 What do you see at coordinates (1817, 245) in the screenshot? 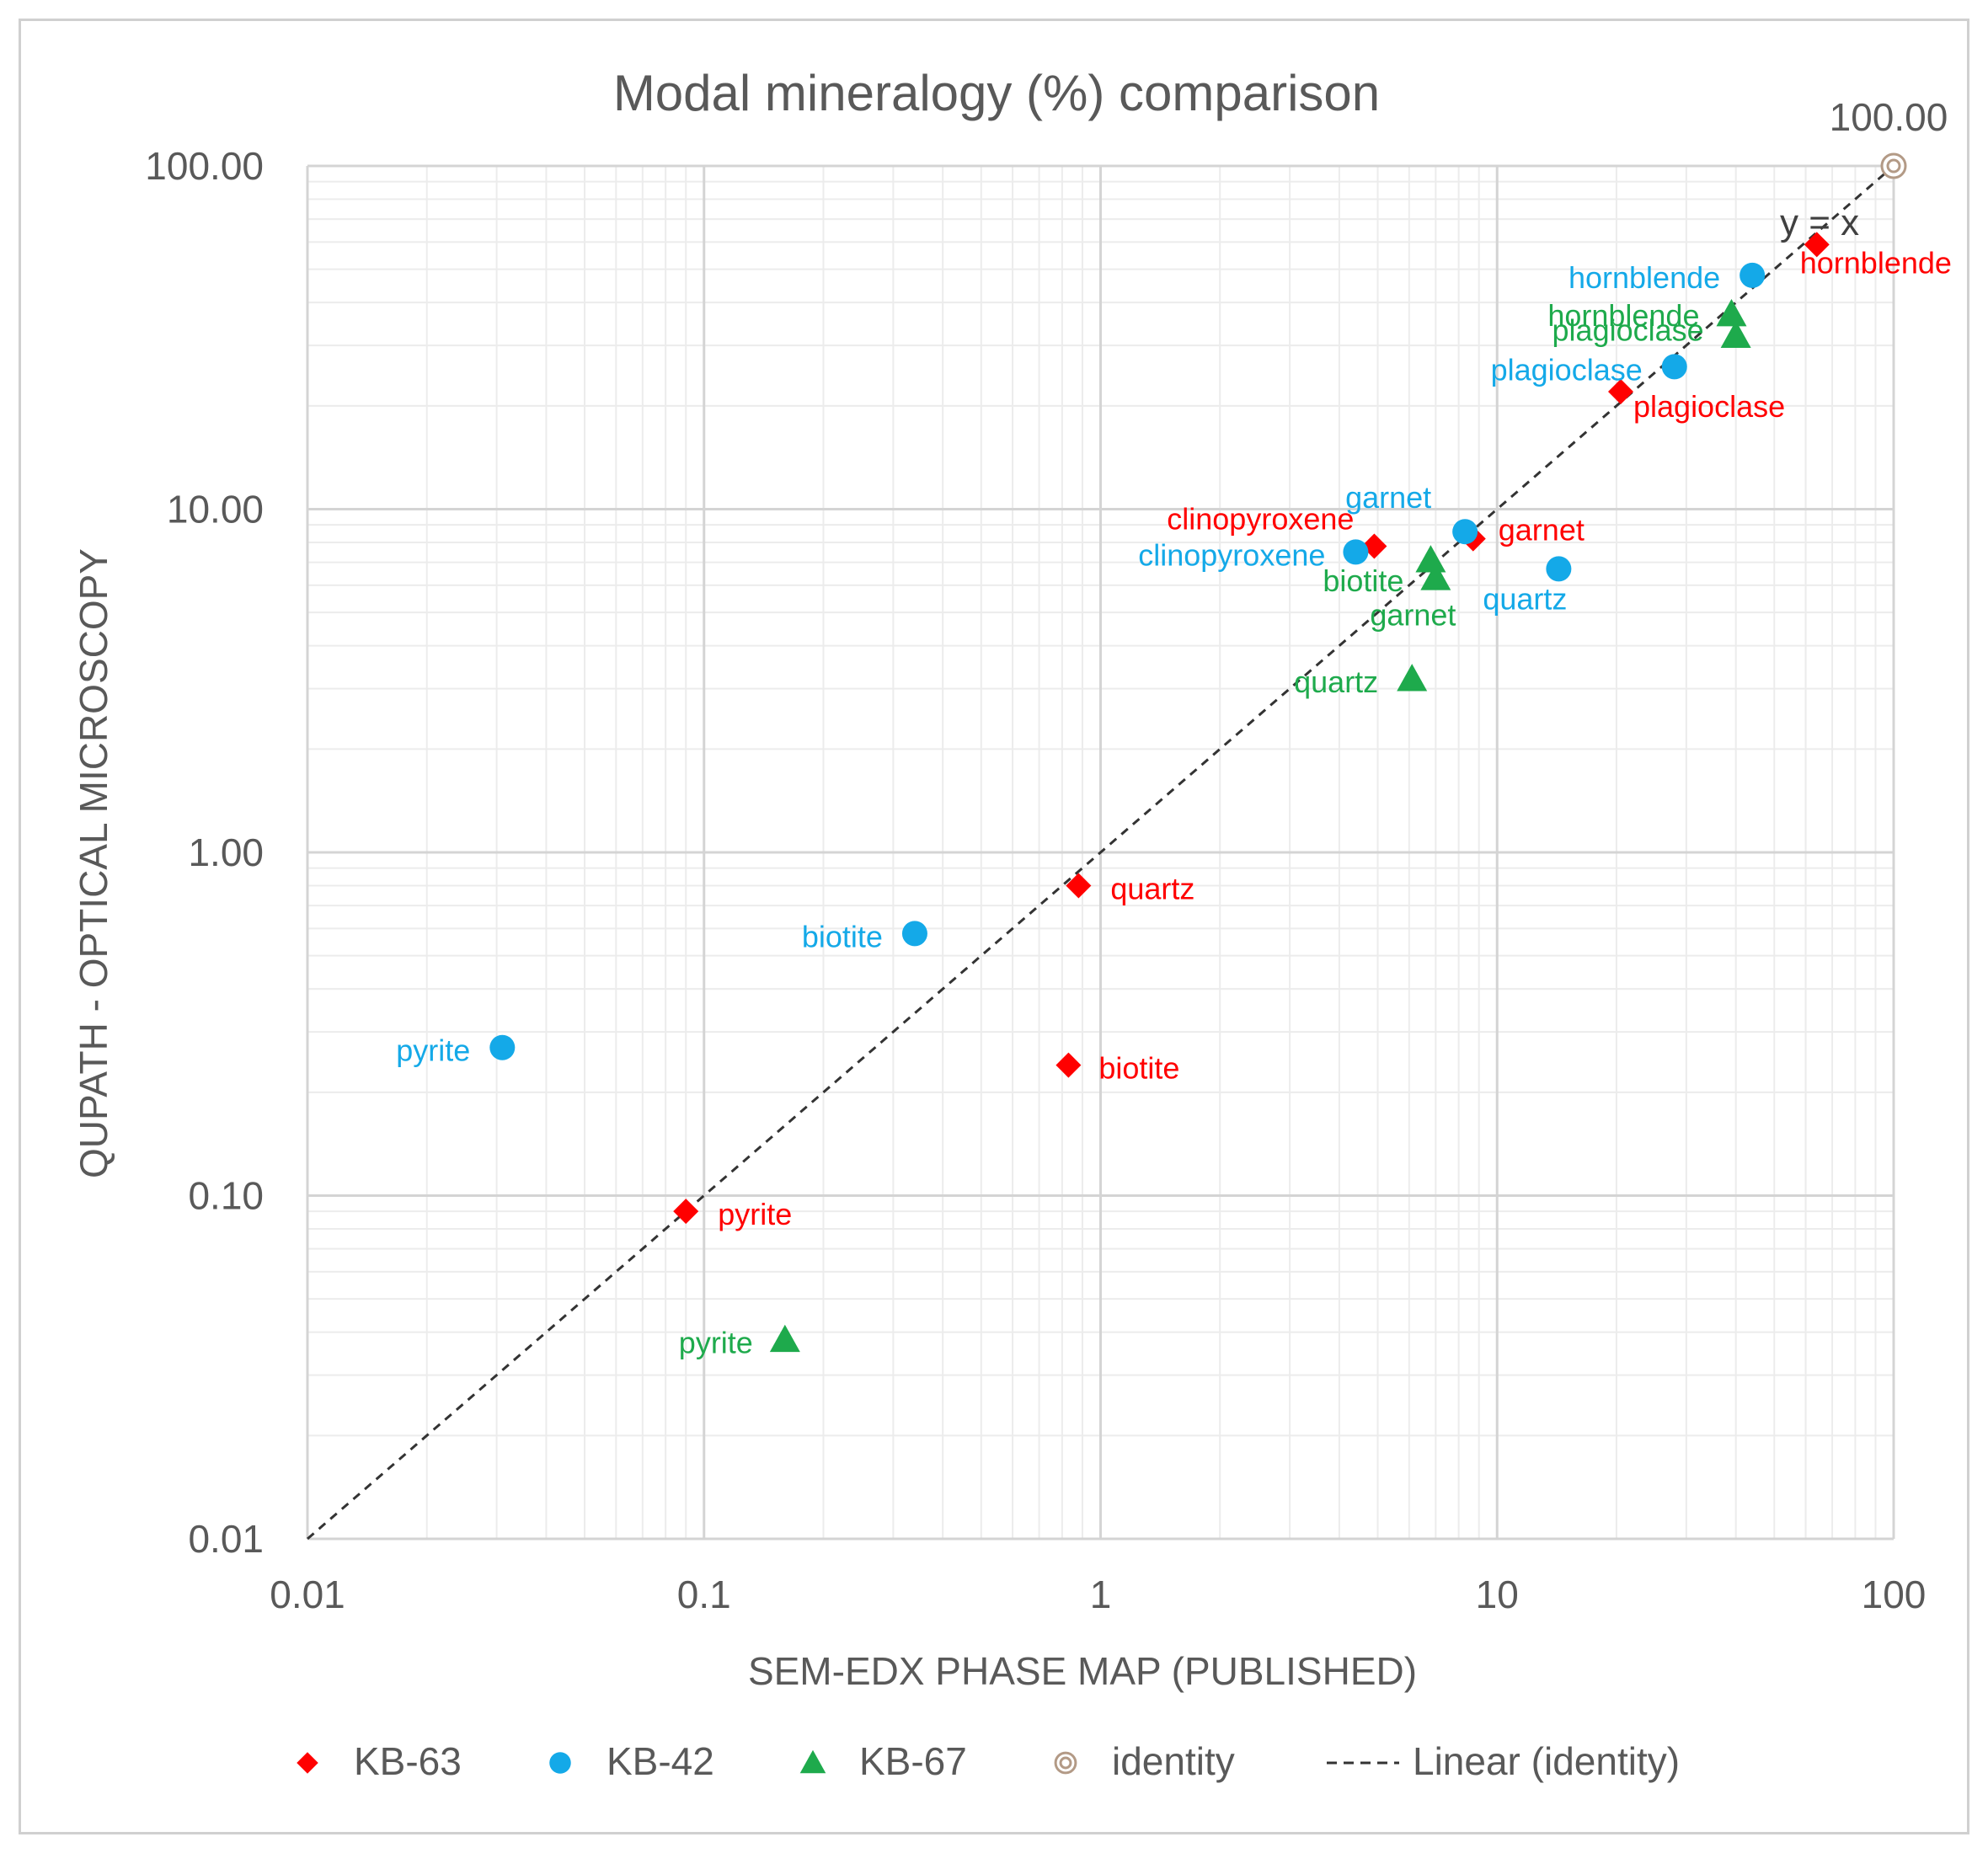
I see `data-point-kb-63-hornblende` at bounding box center [1817, 245].